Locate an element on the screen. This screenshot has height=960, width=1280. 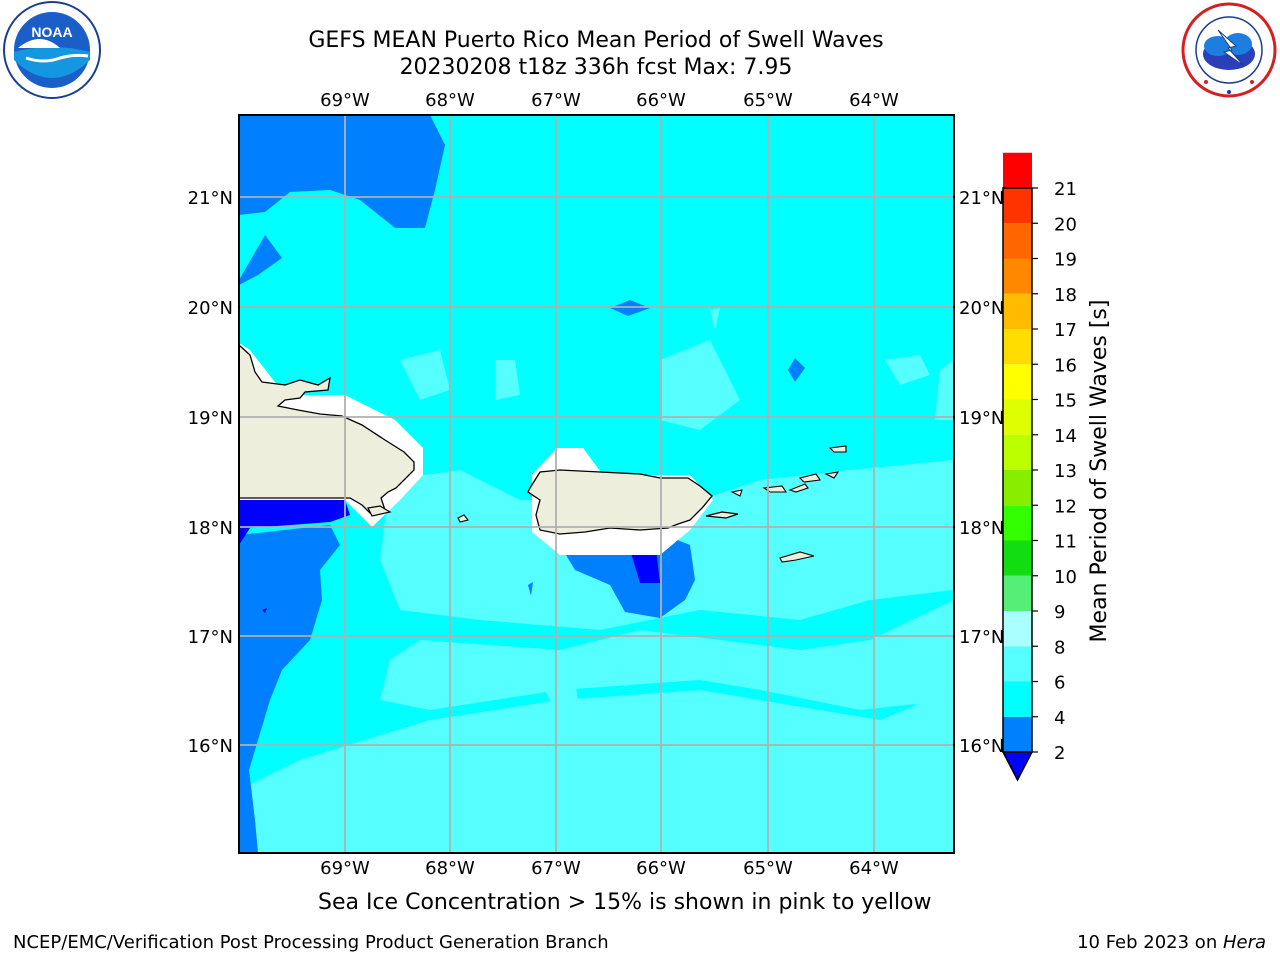
colorbar-tick-label: 20 is located at coordinates (1065, 224).